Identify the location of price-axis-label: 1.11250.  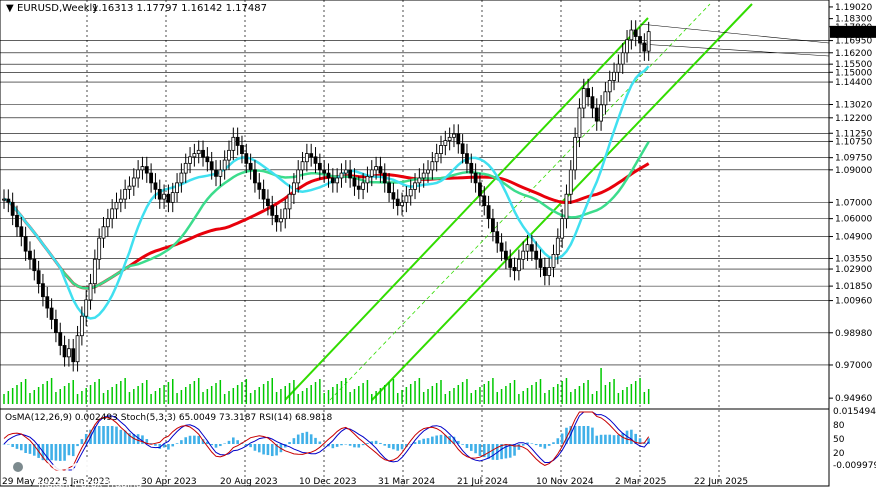
(853, 134).